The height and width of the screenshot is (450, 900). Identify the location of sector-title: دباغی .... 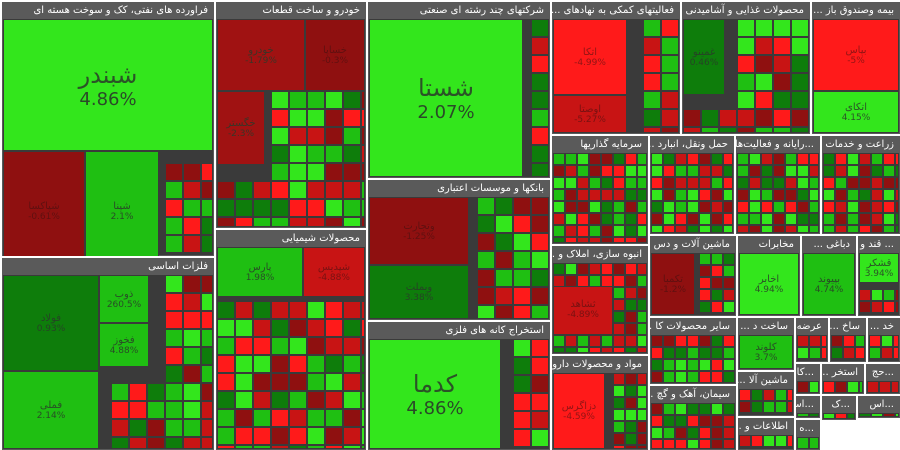
(831, 244).